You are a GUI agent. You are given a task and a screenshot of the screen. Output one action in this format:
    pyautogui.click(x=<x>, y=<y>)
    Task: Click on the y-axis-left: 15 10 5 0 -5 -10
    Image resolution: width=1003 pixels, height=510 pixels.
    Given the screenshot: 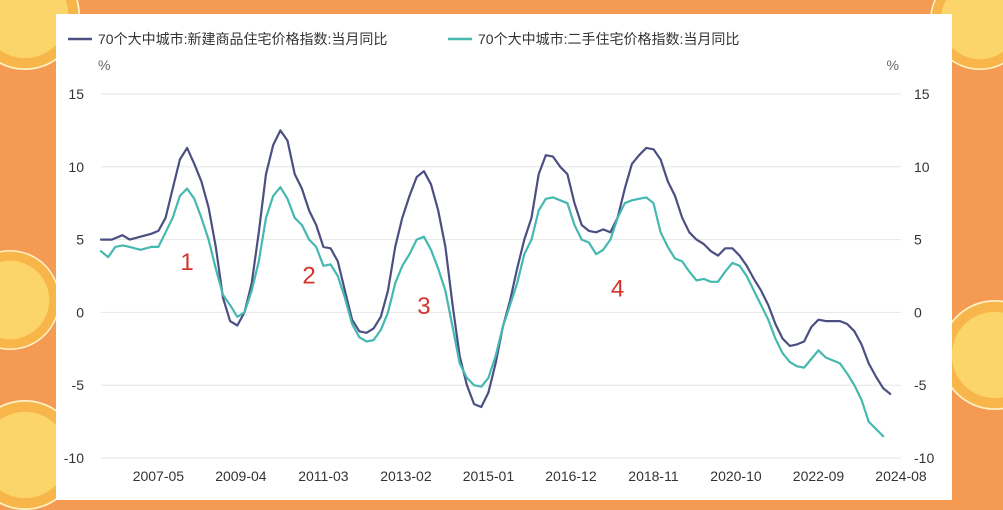 What is the action you would take?
    pyautogui.click(x=74, y=276)
    